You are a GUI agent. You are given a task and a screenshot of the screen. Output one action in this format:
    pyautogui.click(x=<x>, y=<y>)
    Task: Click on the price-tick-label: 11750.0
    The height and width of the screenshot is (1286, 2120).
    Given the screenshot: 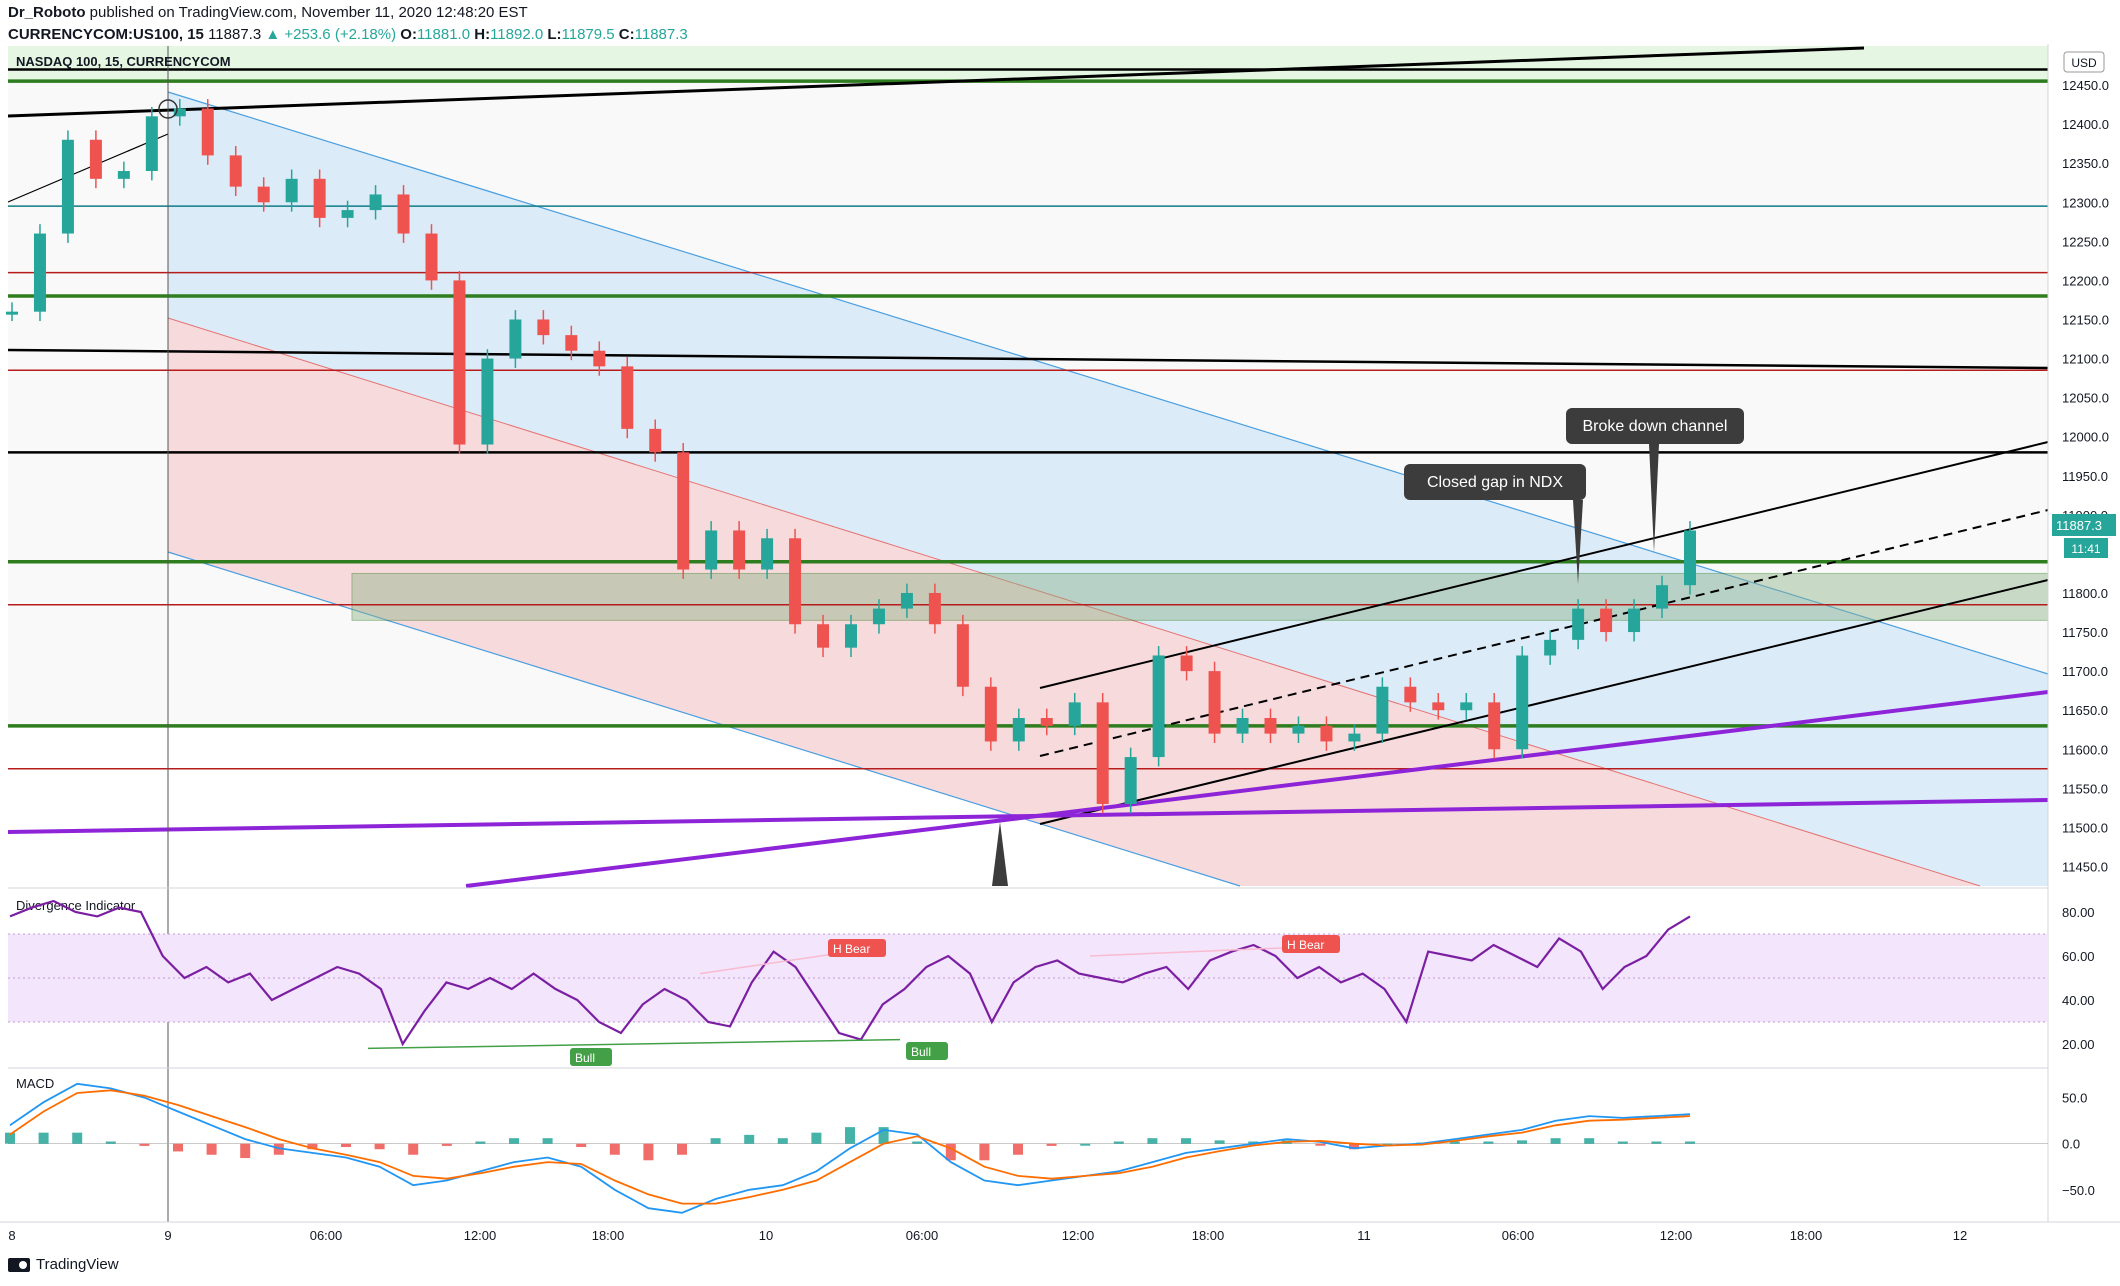 What is the action you would take?
    pyautogui.click(x=2085, y=632)
    